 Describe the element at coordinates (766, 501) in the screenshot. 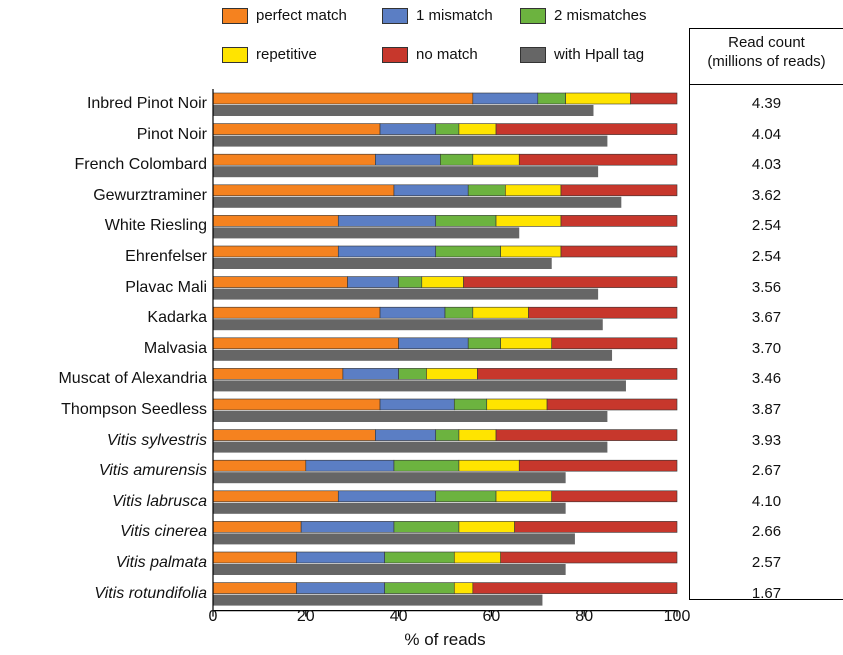

I see `read-count-value: 4.10` at that location.